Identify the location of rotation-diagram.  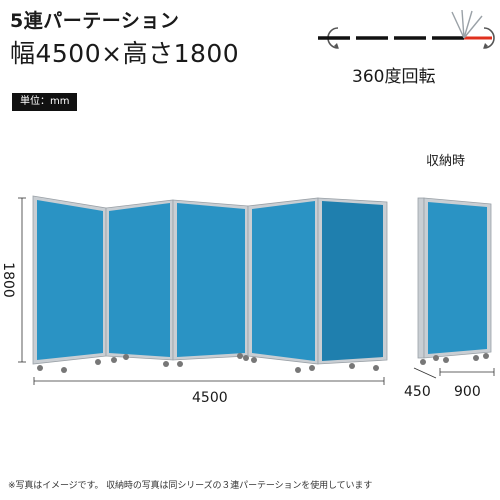
(406, 29).